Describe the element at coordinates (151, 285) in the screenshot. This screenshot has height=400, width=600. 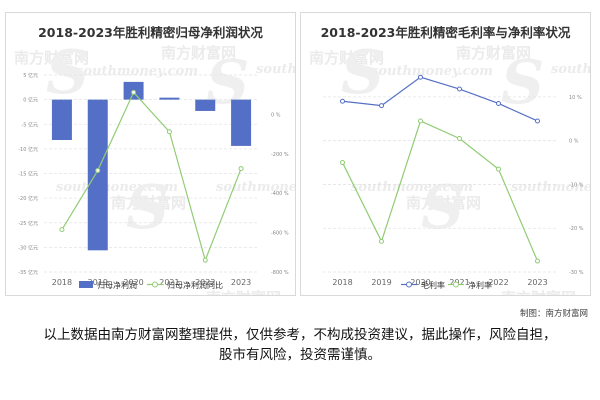
I see `legend: 归母净利润 归母净利润同比` at that location.